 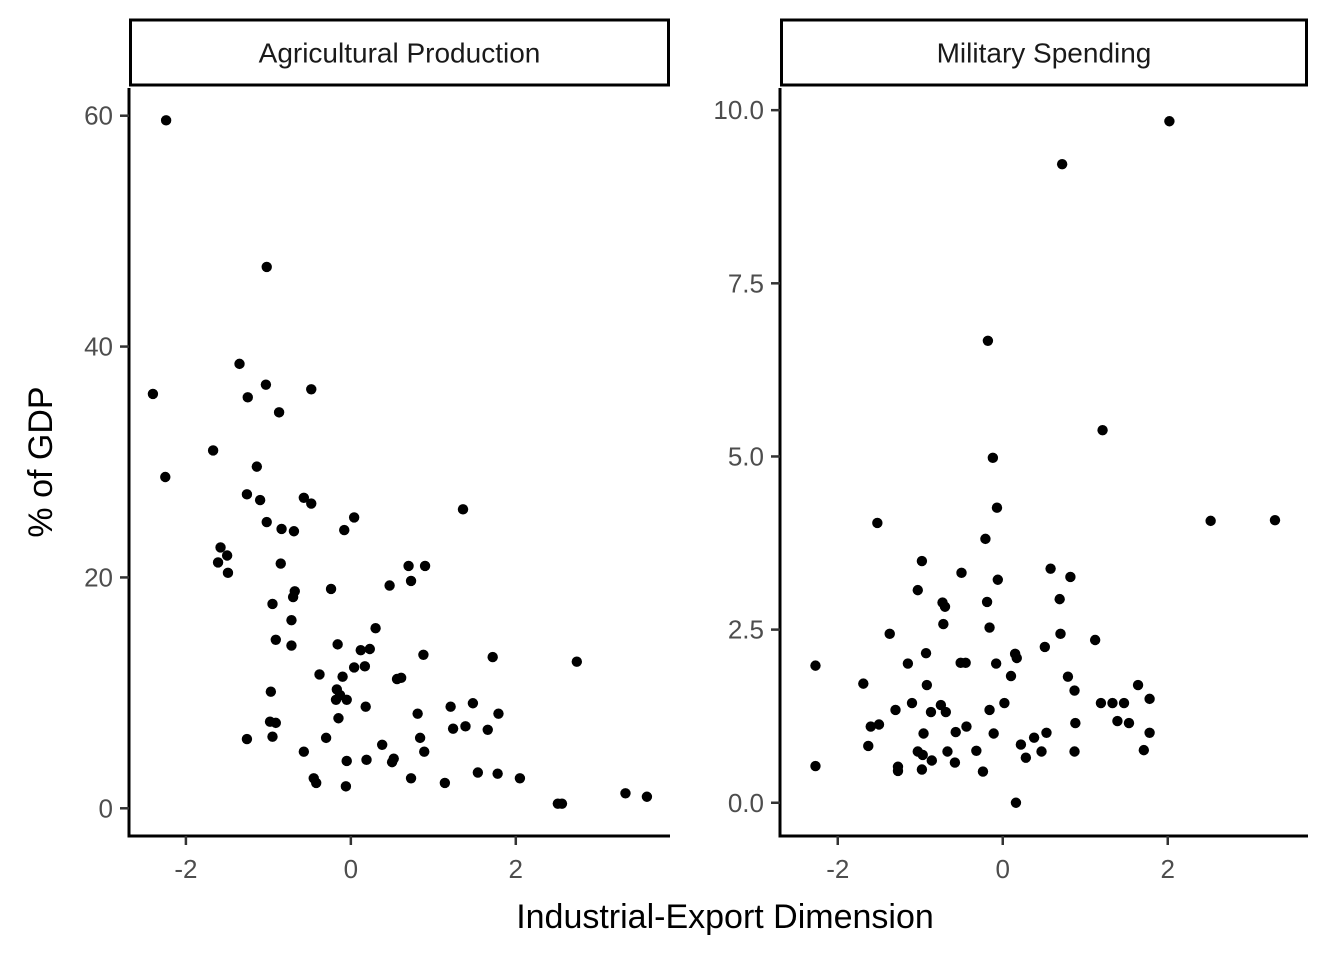 I want to click on facet-strip, so click(x=1044, y=52).